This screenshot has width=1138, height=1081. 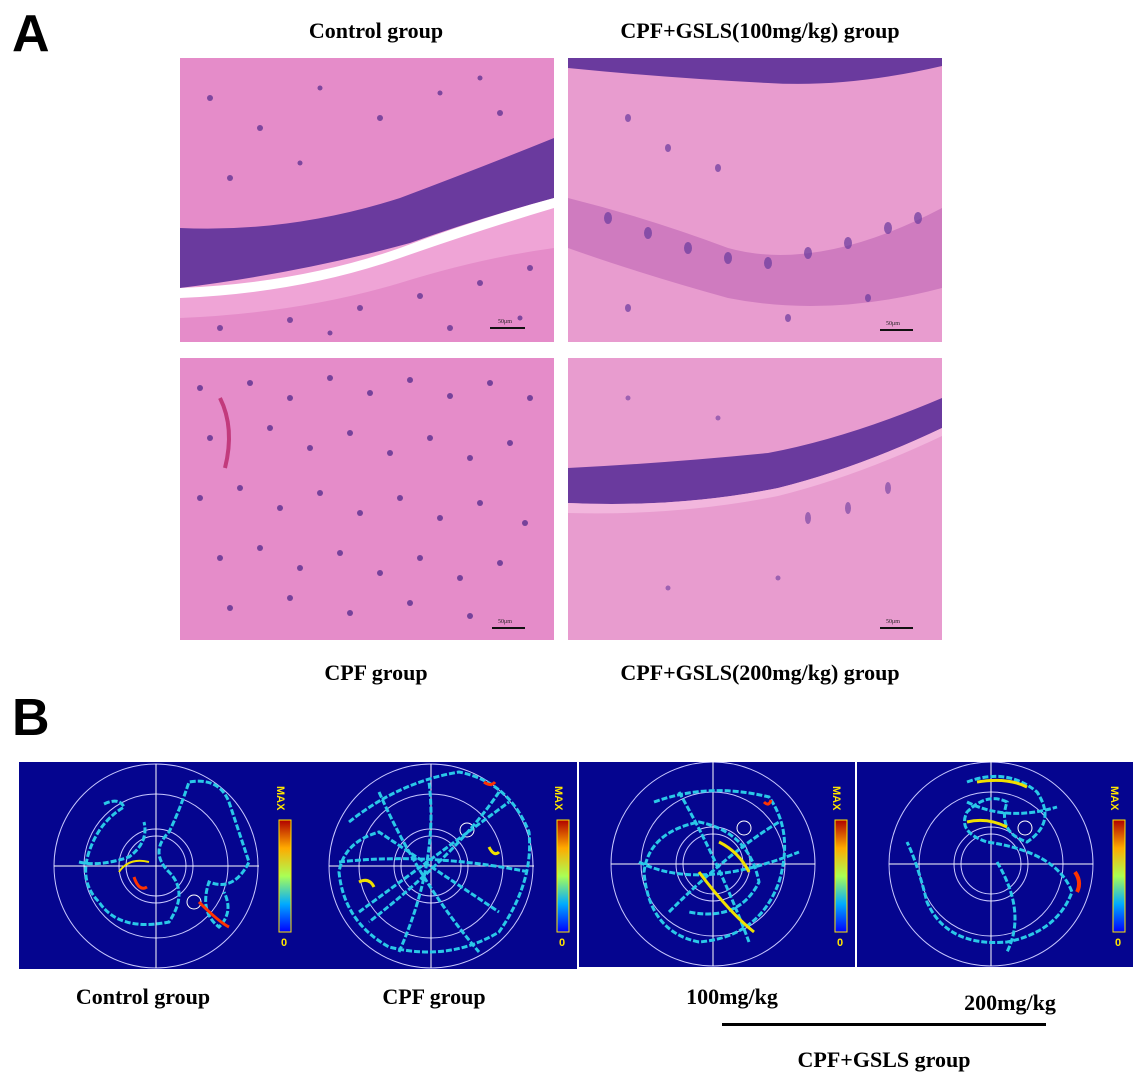 I want to click on colorbar-max-label-1: MAX, so click(x=280, y=798).